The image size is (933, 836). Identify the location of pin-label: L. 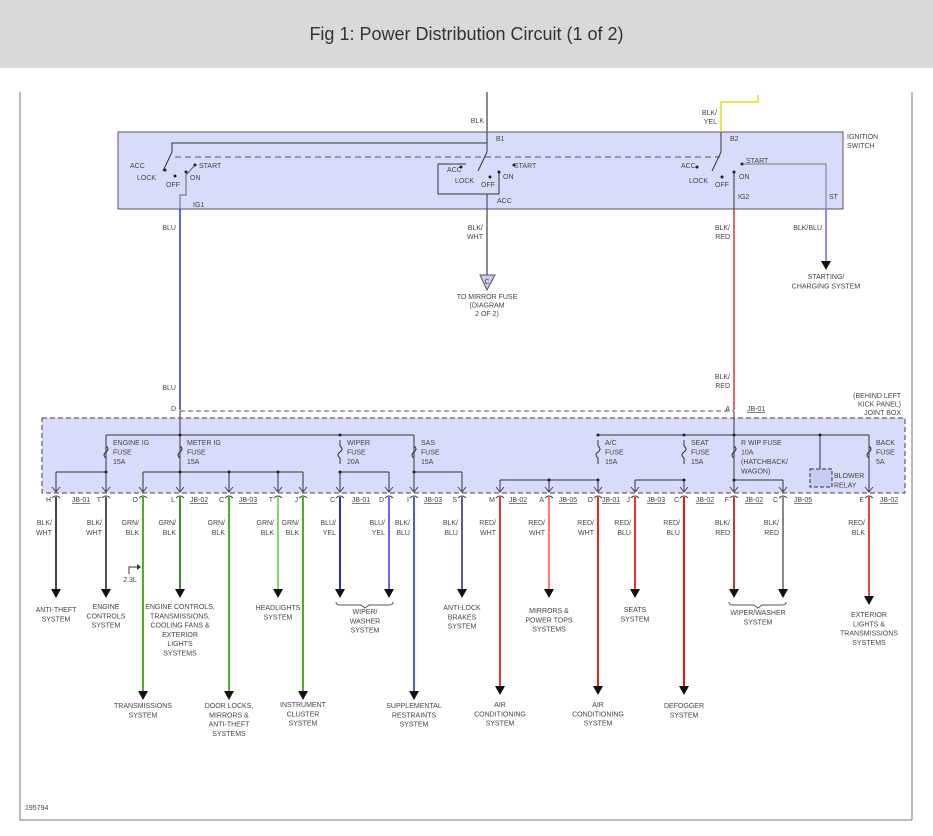
(173, 500).